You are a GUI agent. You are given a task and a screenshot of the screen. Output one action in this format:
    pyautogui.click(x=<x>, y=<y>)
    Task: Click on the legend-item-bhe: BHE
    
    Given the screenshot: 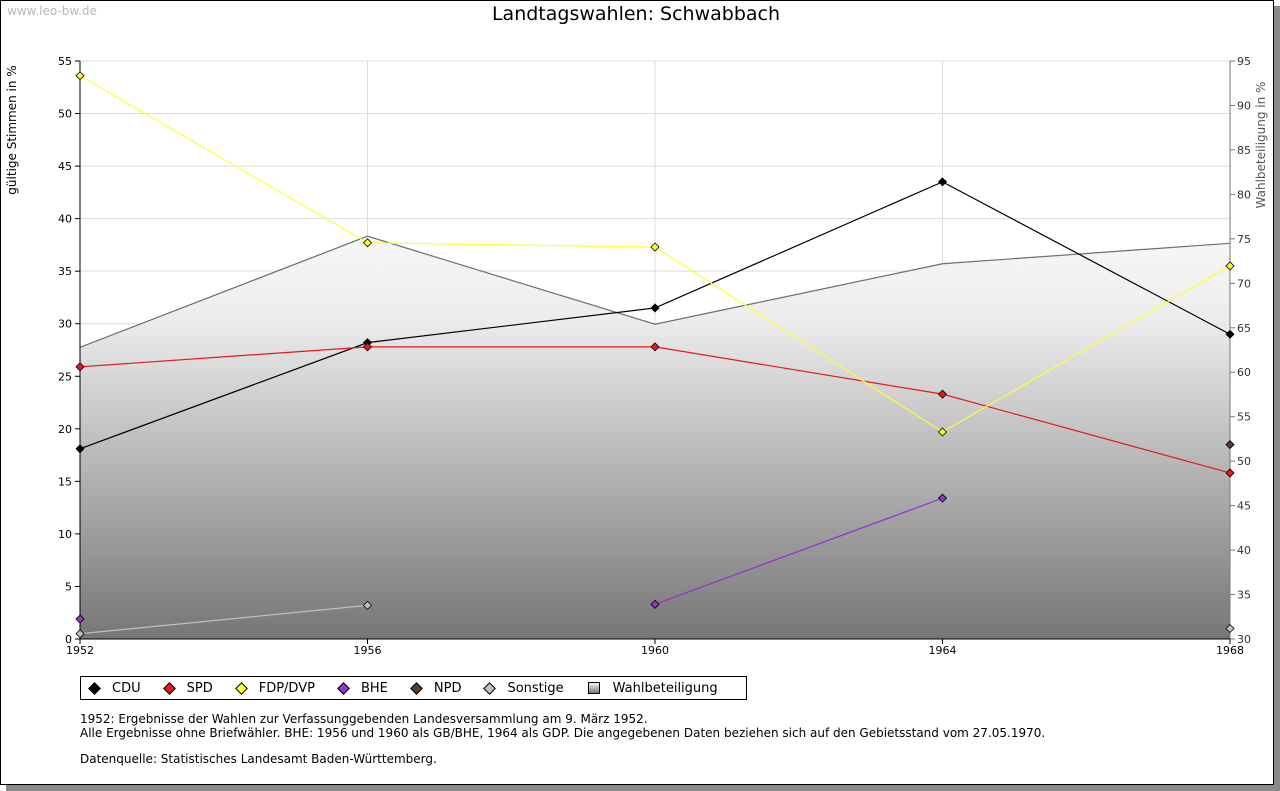 What is the action you would take?
    pyautogui.click(x=362, y=688)
    